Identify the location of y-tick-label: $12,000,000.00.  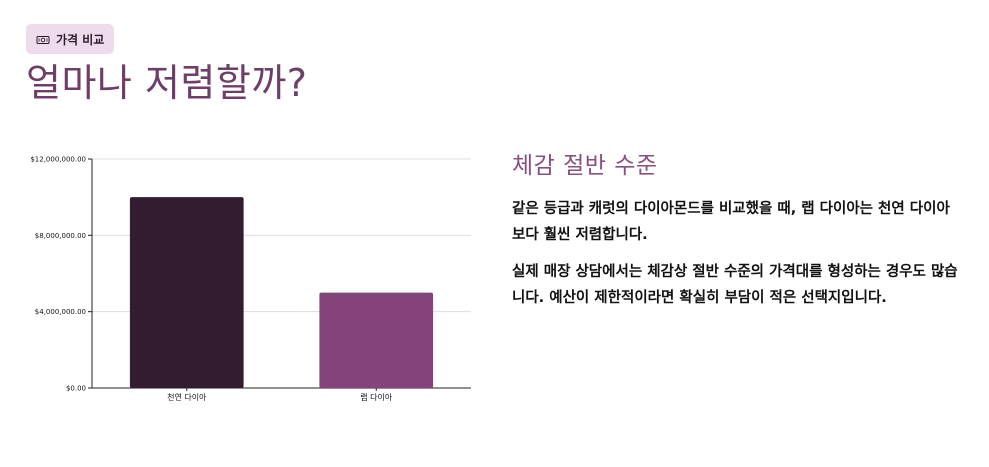
(58, 160).